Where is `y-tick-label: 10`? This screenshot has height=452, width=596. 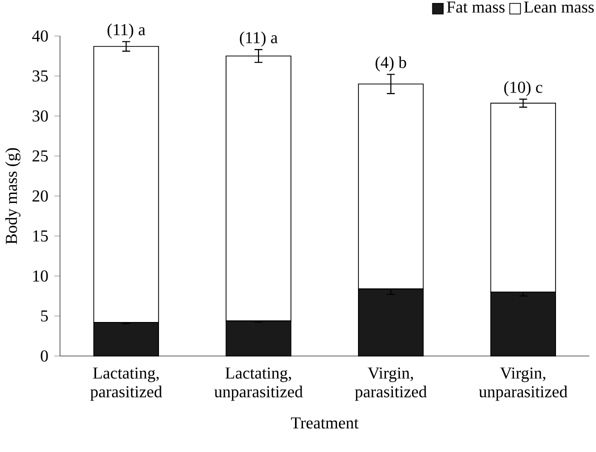 y-tick-label: 10 is located at coordinates (40, 276).